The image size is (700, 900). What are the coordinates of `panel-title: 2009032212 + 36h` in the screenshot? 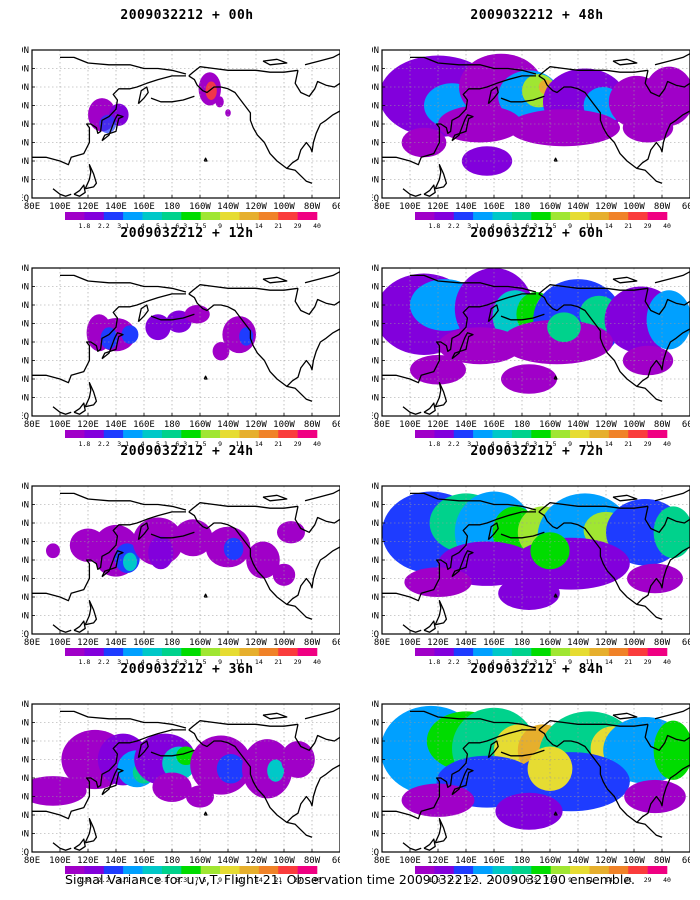 It's located at (187, 669).